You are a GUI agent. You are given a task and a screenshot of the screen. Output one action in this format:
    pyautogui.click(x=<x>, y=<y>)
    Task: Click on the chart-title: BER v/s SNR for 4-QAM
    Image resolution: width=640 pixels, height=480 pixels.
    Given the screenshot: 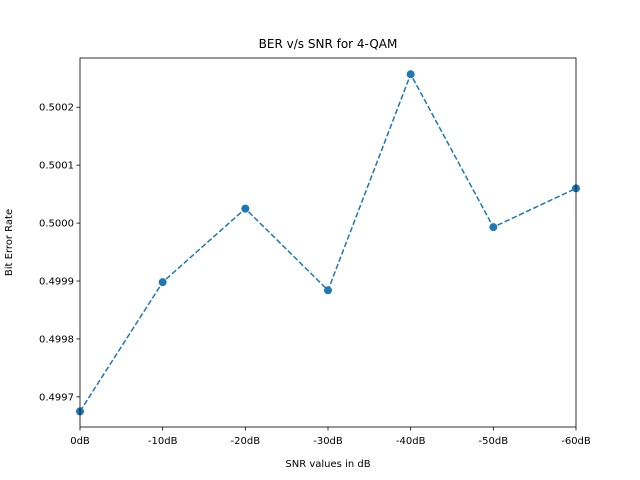 What is the action you would take?
    pyautogui.click(x=328, y=44)
    